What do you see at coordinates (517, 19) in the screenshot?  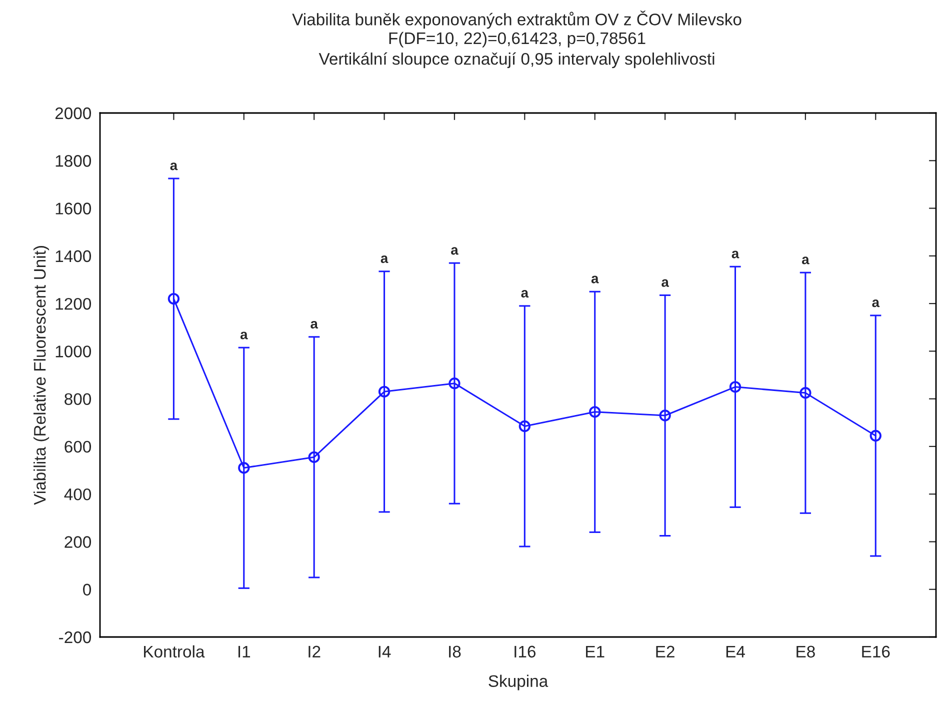 I see `chart-title: Viabilita buněk exponovaných extraktům OV z ČOV Milevsko` at bounding box center [517, 19].